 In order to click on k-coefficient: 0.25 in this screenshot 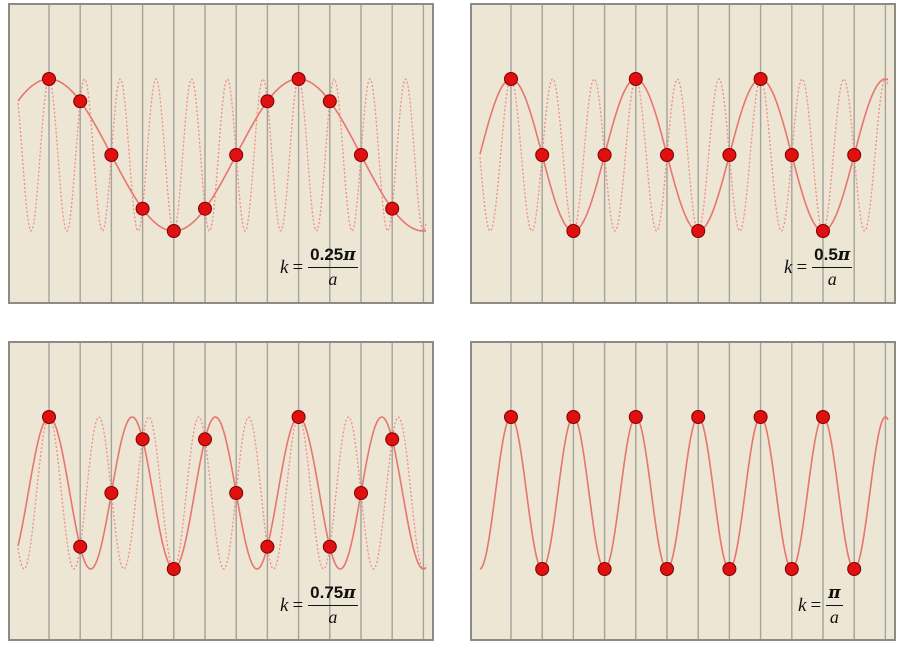, I will do `click(327, 254)`.